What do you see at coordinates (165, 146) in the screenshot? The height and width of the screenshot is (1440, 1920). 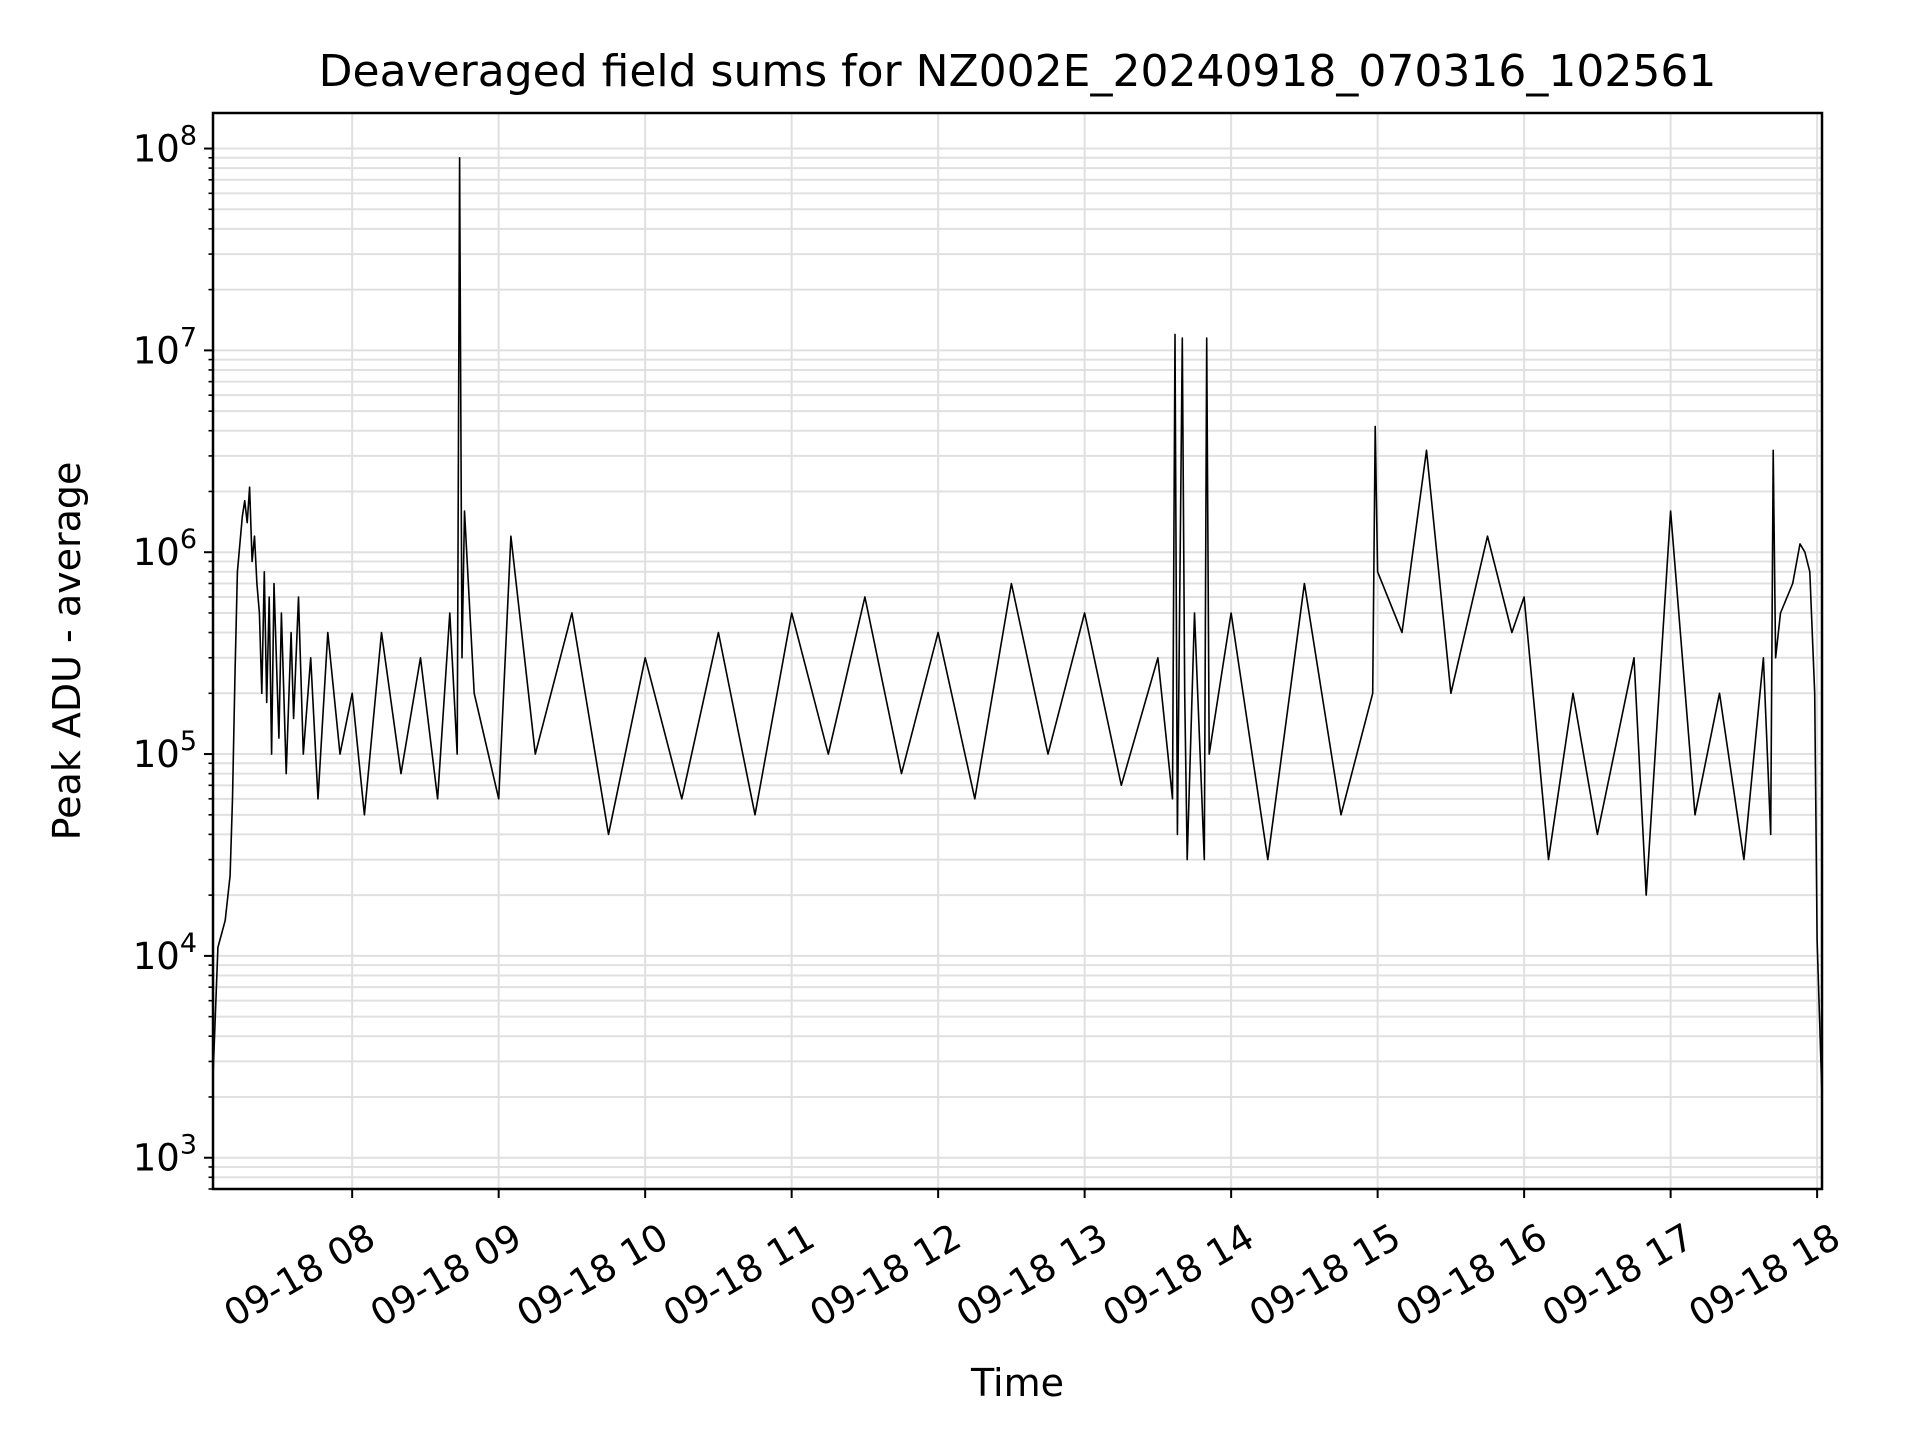 I see `y-tick-label: 10⁸` at bounding box center [165, 146].